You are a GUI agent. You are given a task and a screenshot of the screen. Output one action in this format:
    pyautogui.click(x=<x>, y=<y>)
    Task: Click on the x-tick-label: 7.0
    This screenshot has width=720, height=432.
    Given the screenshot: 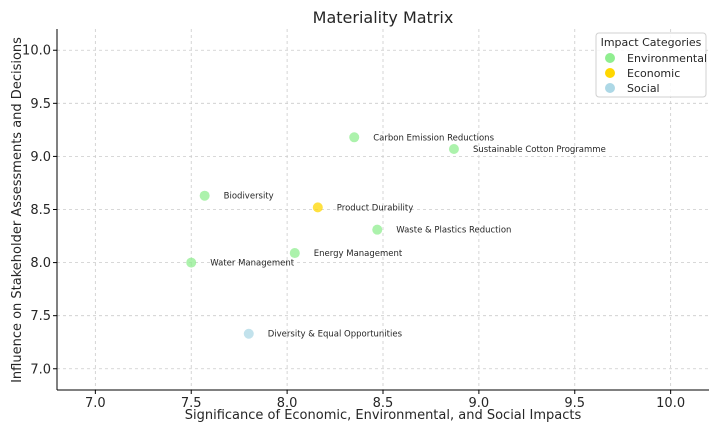 What is the action you would take?
    pyautogui.click(x=95, y=403)
    